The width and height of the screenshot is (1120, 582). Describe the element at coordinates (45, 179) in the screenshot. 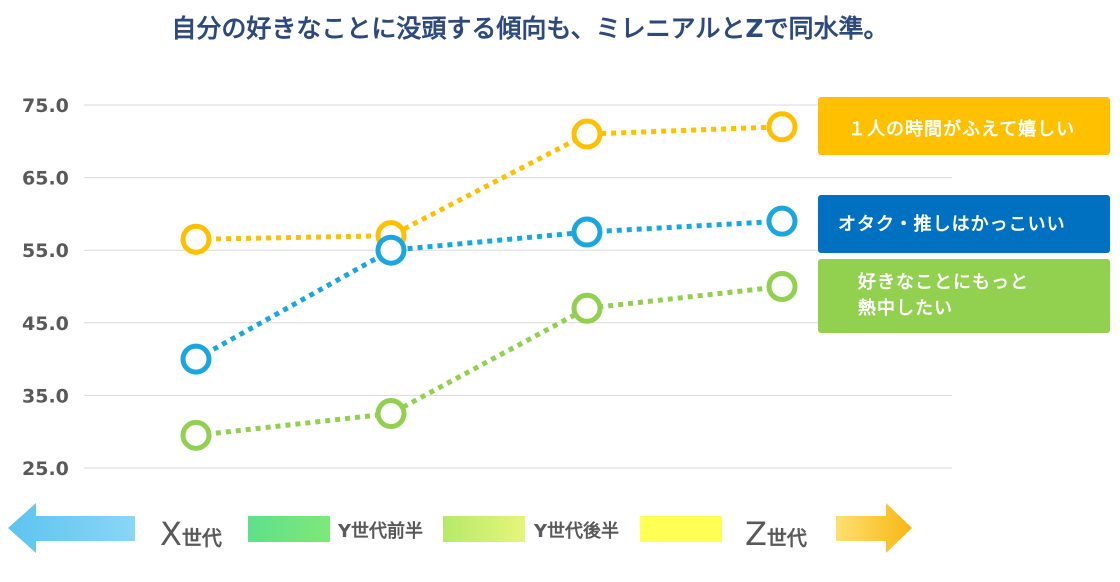

I see `y-tick-label: 65.0` at that location.